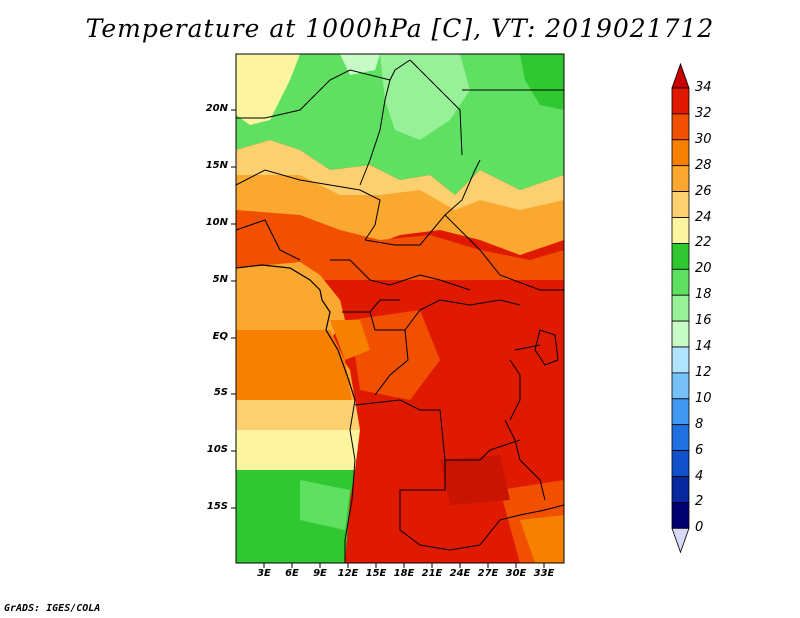 The height and width of the screenshot is (618, 800). I want to click on lon-label: 27E, so click(488, 573).